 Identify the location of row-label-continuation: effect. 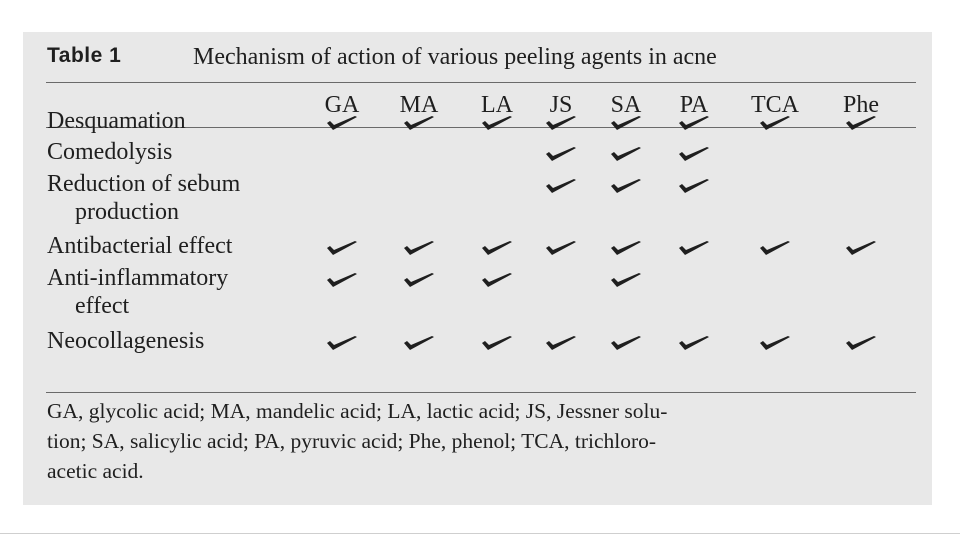
(102, 306).